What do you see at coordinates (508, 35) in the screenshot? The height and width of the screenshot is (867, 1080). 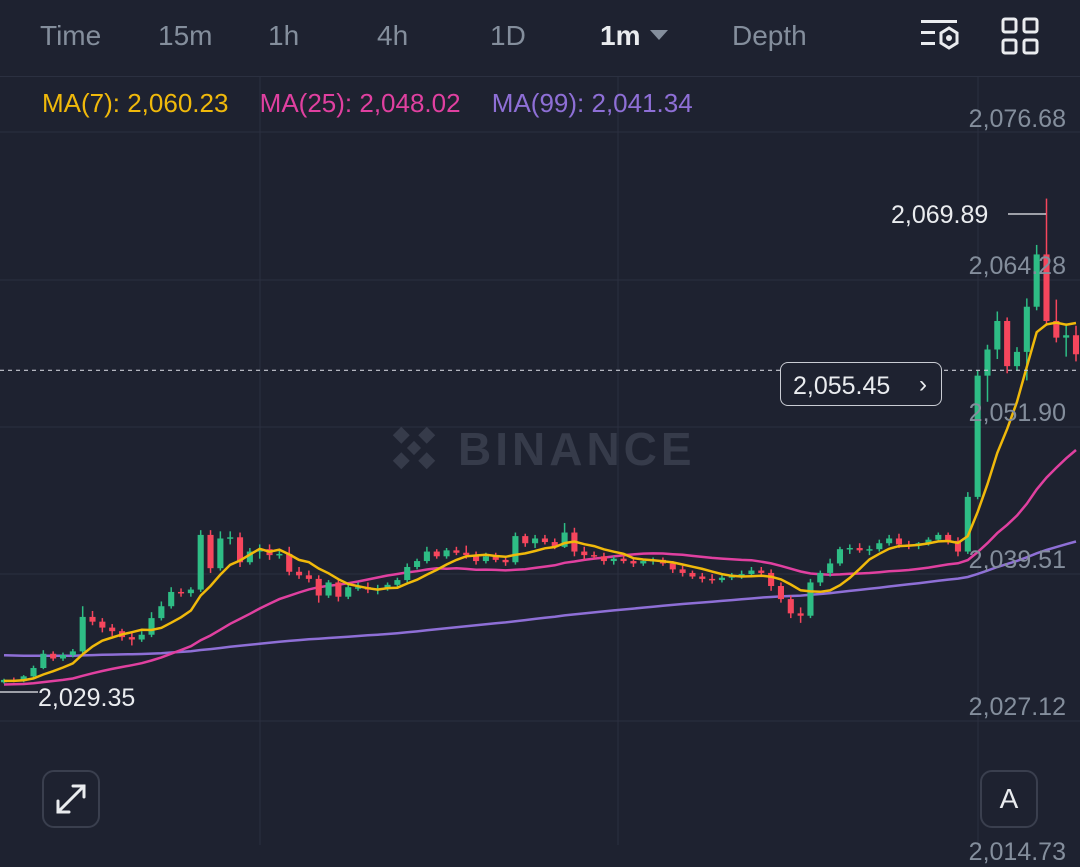 I see `tab-1d: 1D` at bounding box center [508, 35].